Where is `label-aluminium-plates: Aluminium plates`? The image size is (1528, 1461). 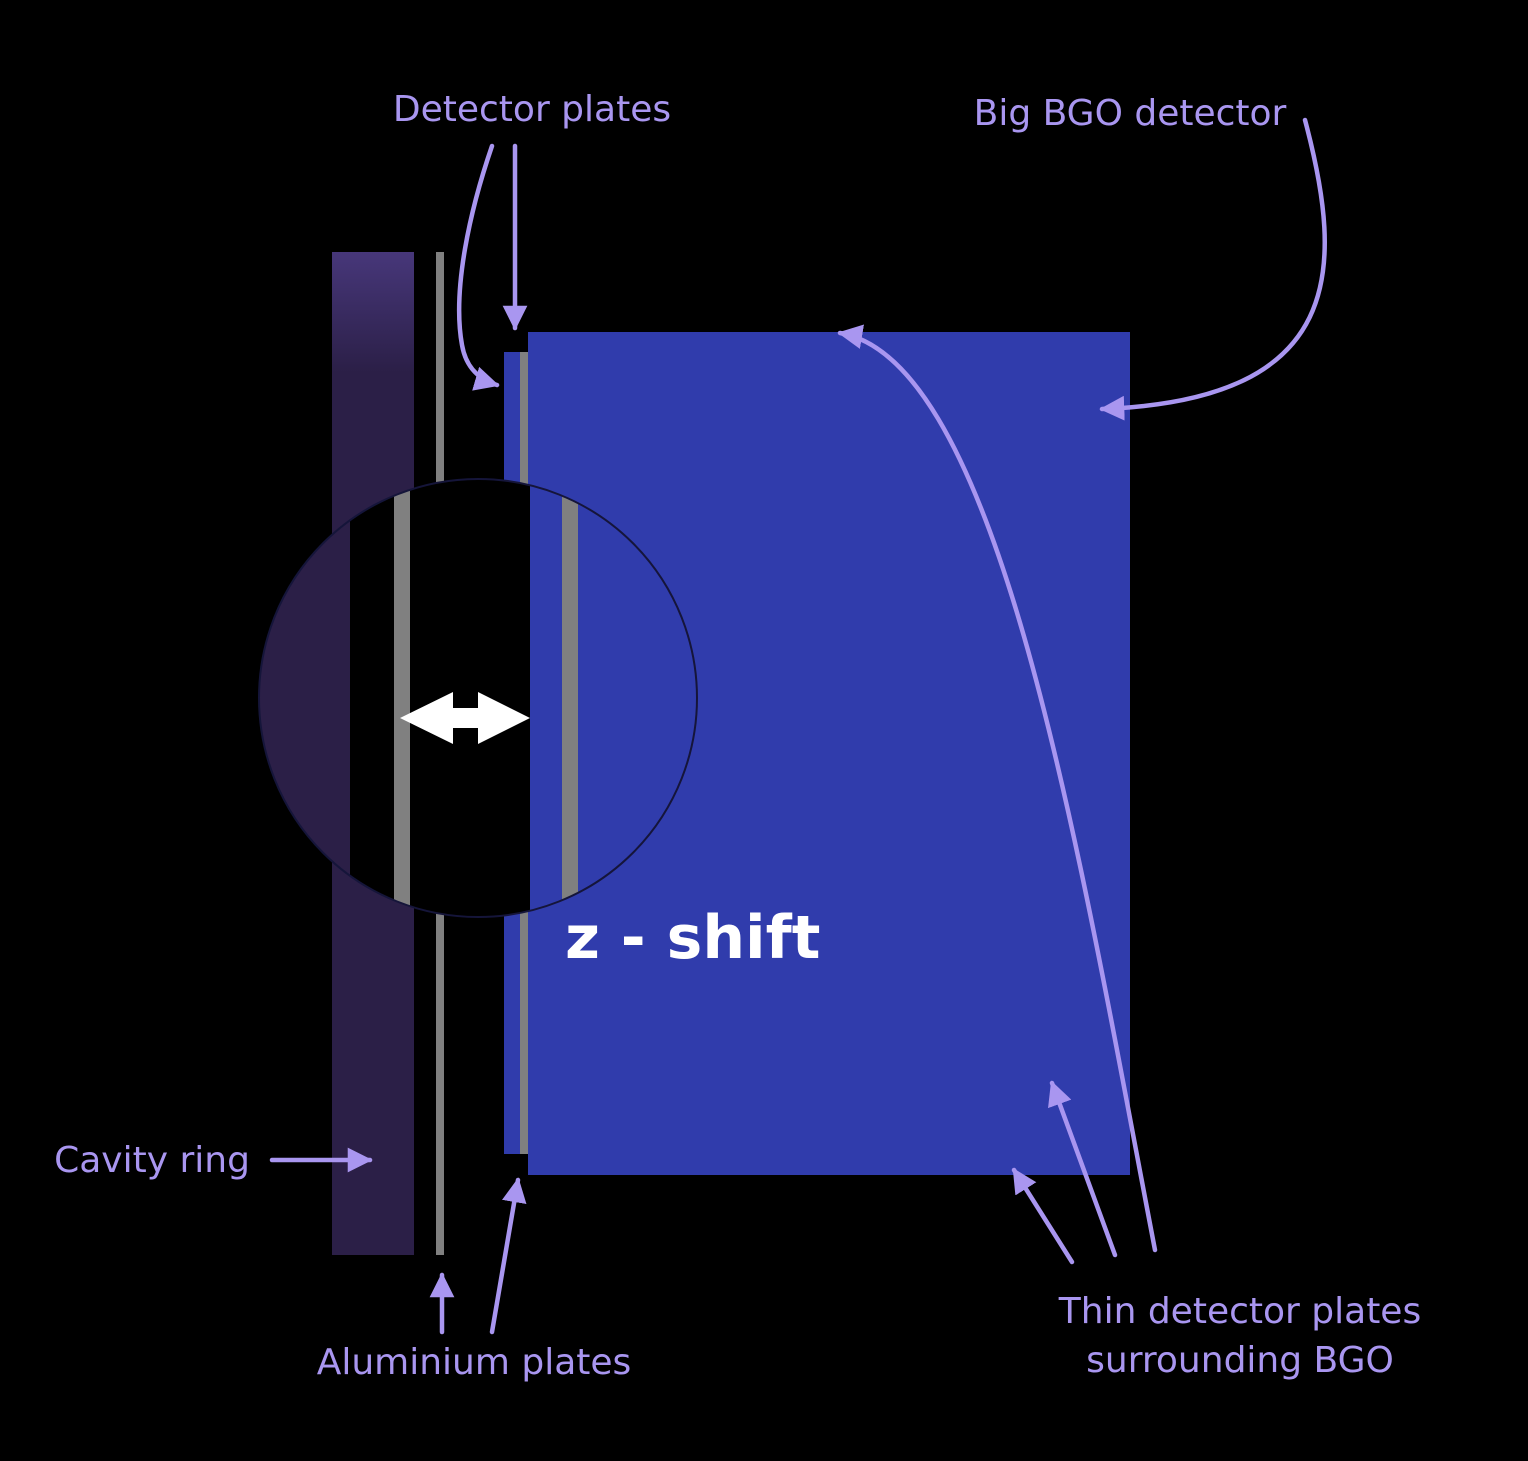
label-aluminium-plates: Aluminium plates is located at coordinates (474, 1362).